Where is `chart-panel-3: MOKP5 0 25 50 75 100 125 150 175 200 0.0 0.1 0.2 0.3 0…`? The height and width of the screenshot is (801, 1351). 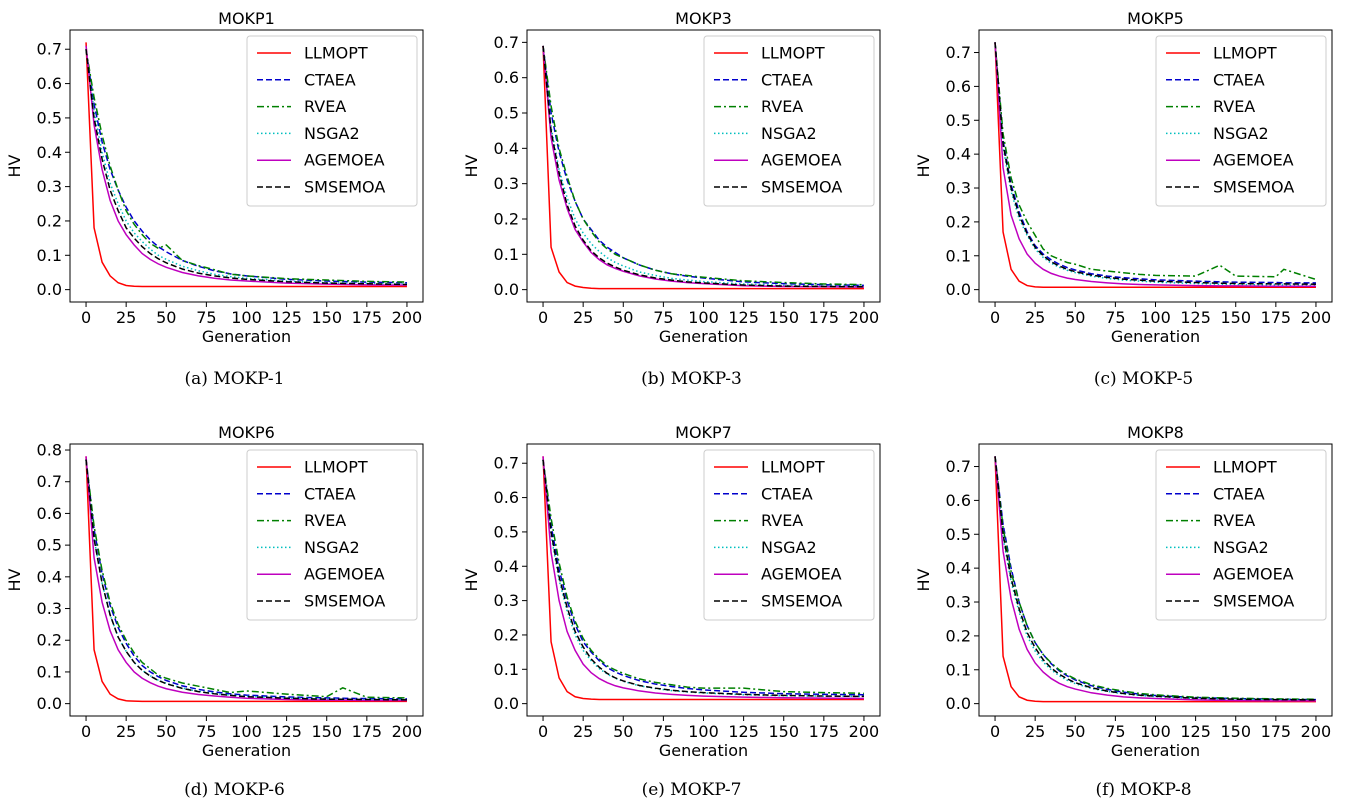 chart-panel-3: MOKP5 0 25 50 75 100 125 150 175 200 0.0 0.1 0.2 0.3 0… is located at coordinates (1123, 199).